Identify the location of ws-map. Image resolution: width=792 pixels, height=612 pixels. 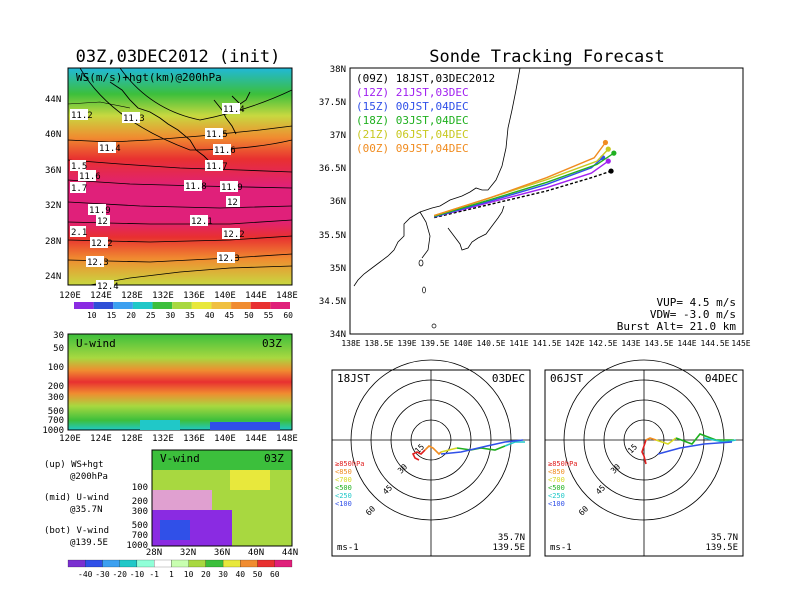
(180, 176).